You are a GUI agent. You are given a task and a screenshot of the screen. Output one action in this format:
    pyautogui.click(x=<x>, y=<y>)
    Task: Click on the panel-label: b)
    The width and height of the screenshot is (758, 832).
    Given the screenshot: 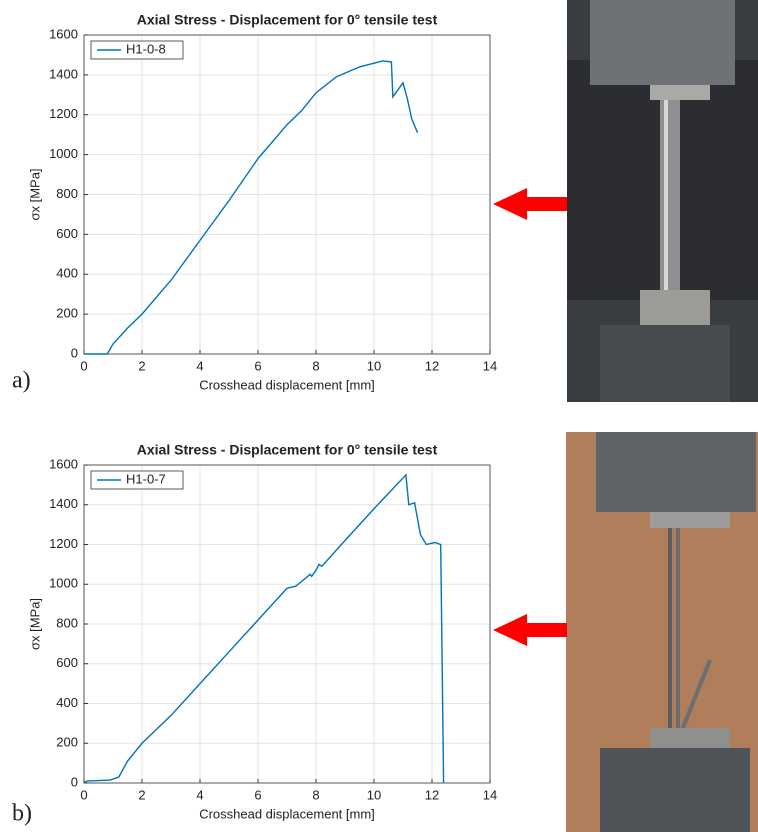 What is the action you would take?
    pyautogui.click(x=22, y=814)
    